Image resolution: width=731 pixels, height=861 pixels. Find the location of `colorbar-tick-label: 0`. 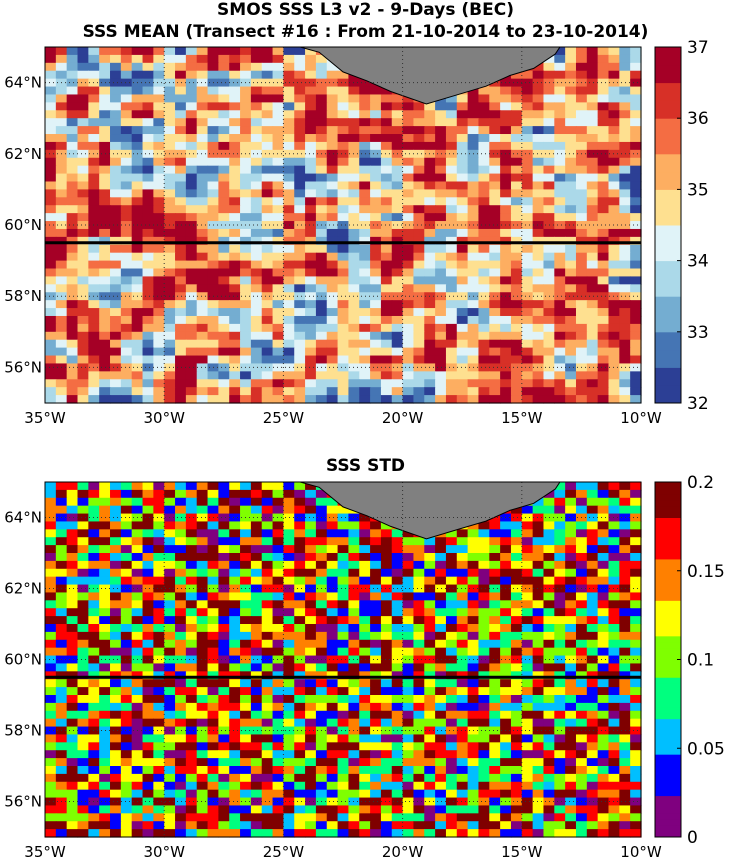

colorbar-tick-label: 0 is located at coordinates (692, 838).